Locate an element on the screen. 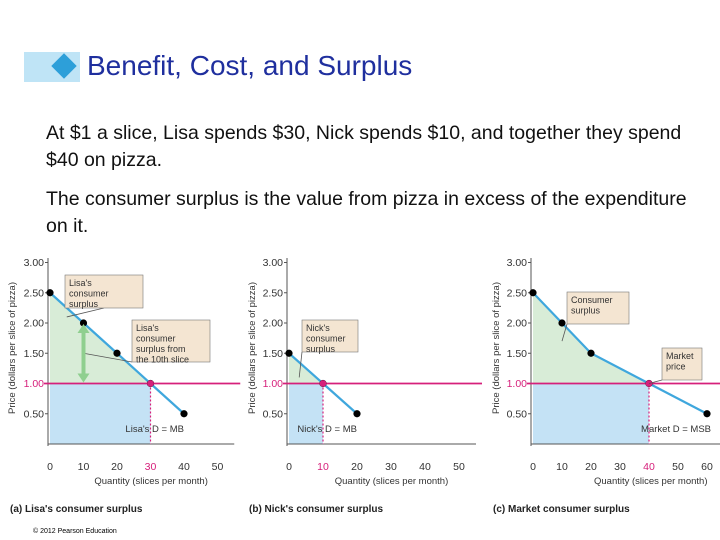 This screenshot has width=720, height=540. lisa-y-axis-title: Price (dollars per slice of pizza) is located at coordinates (12, 348).